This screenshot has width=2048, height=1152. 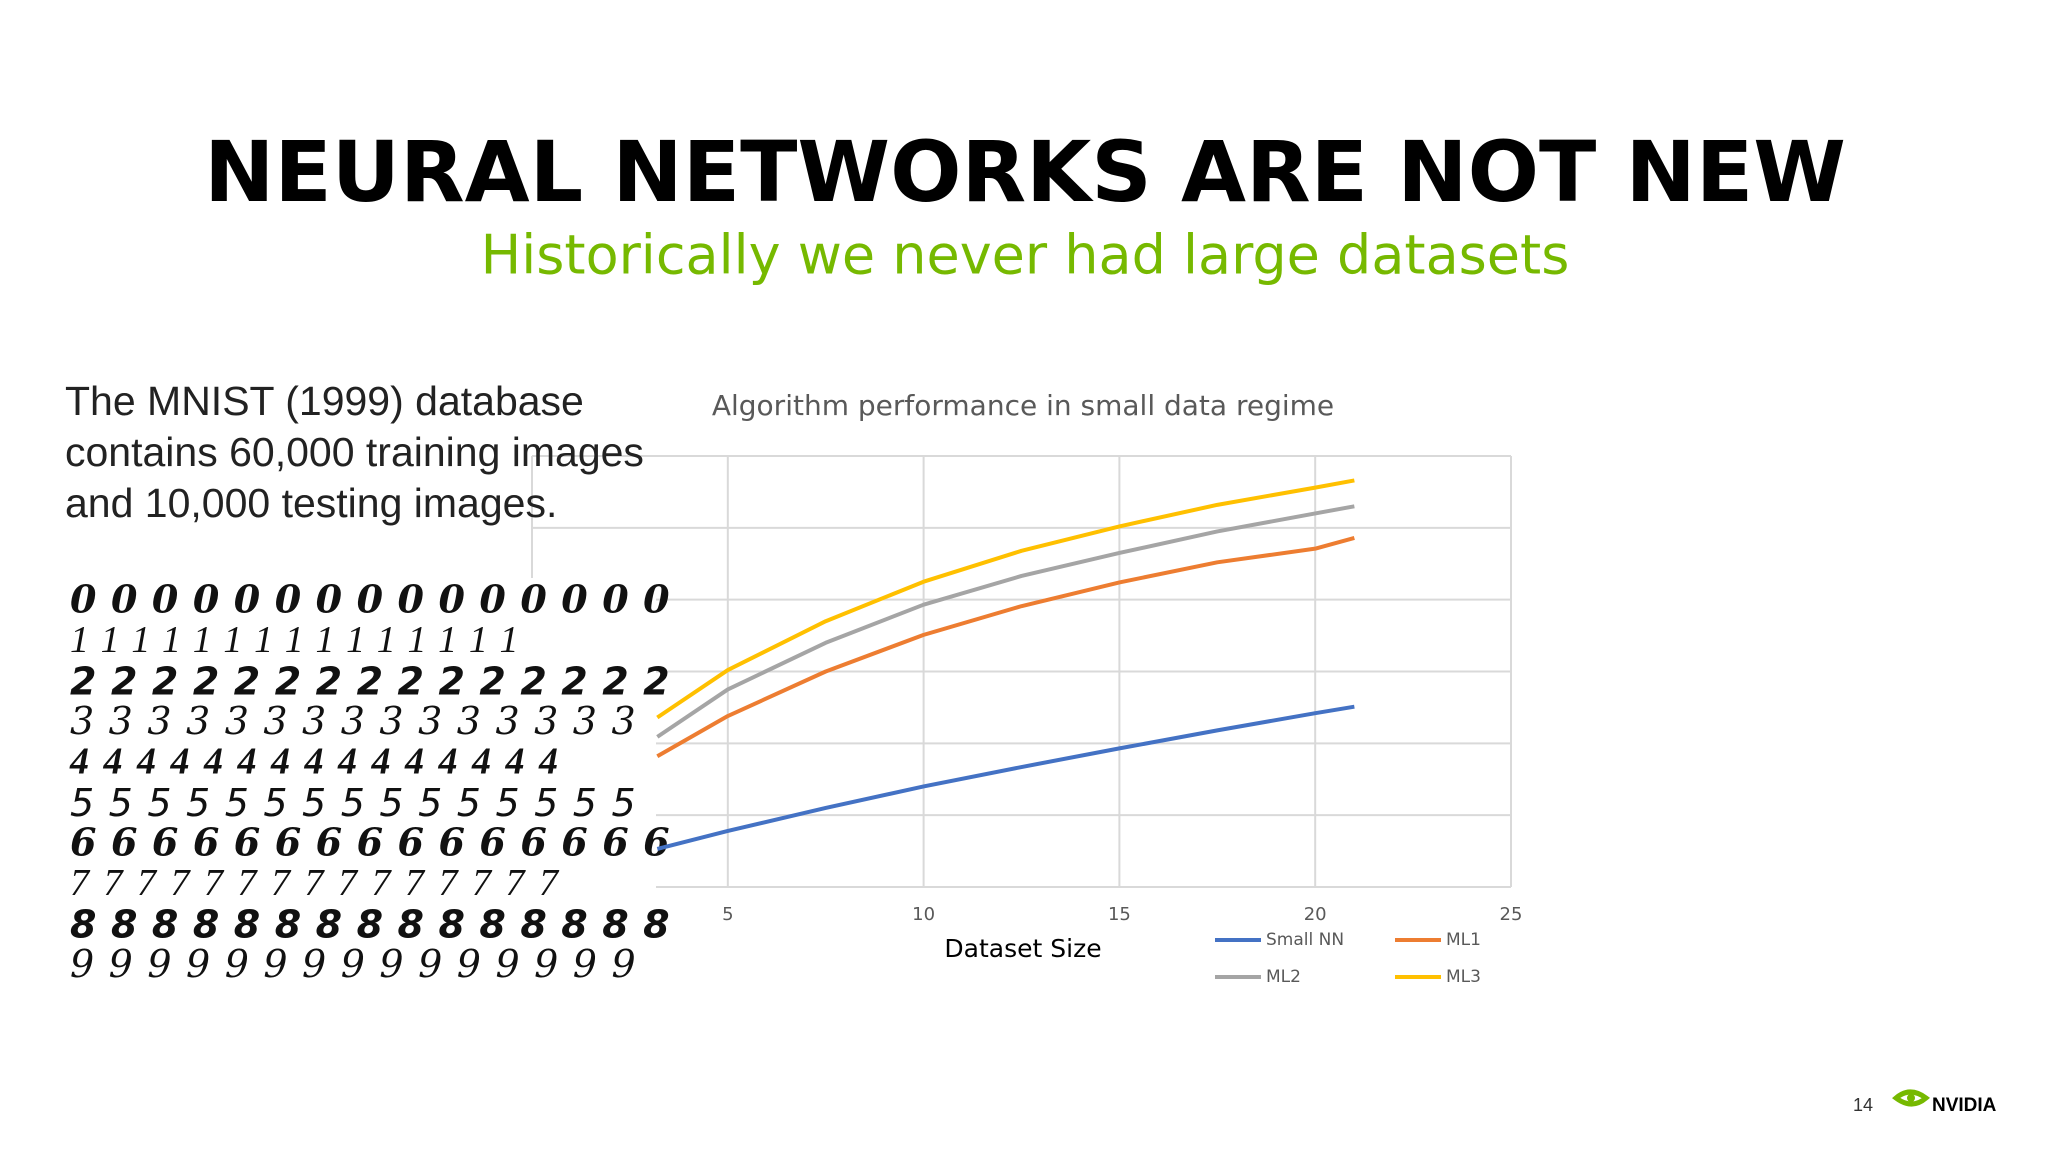 I want to click on mnist-row: 999999999999999, so click(x=360, y=964).